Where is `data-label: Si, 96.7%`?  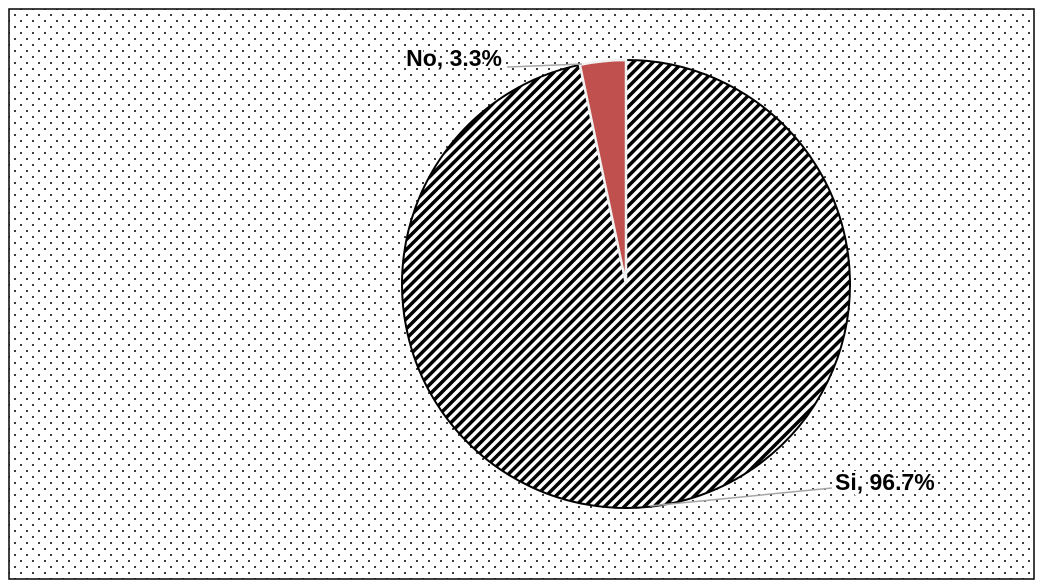 data-label: Si, 96.7% is located at coordinates (885, 482).